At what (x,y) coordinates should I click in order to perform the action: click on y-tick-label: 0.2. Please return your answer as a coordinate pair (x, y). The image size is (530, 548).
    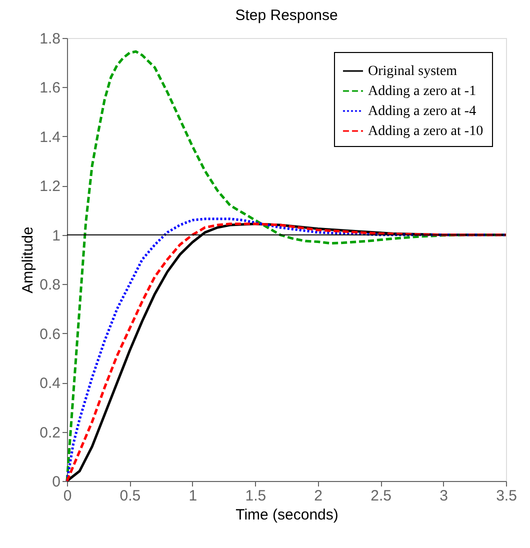
    Looking at the image, I should click on (50, 433).